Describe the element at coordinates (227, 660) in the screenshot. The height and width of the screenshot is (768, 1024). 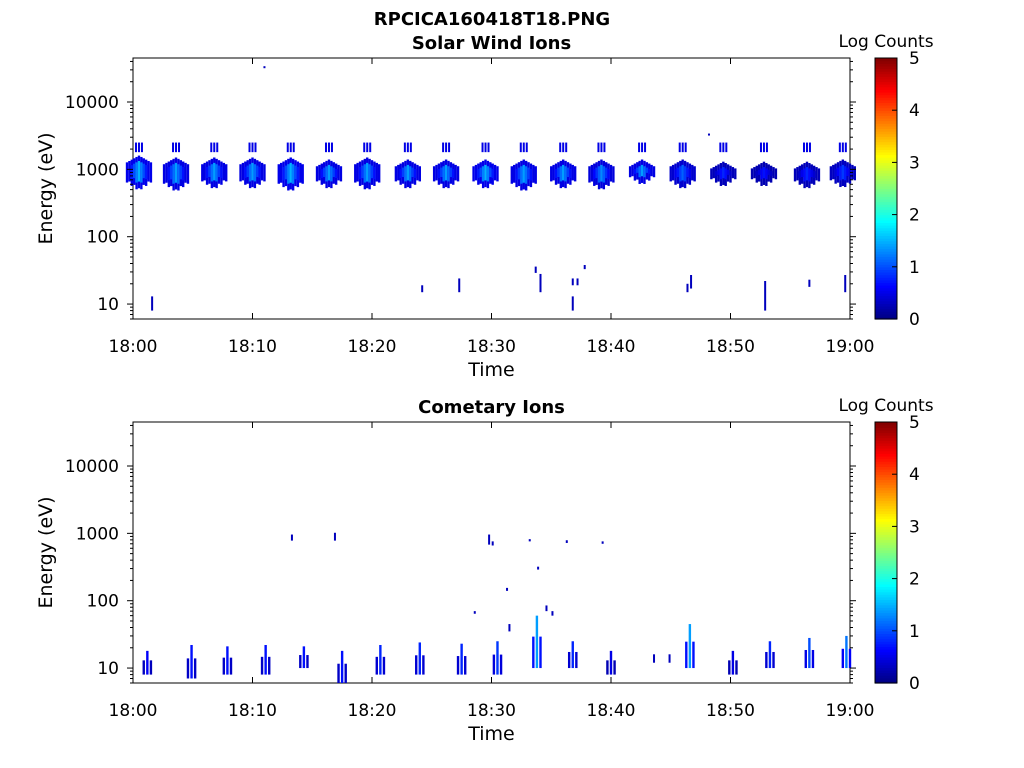
I see `burst-2-column` at that location.